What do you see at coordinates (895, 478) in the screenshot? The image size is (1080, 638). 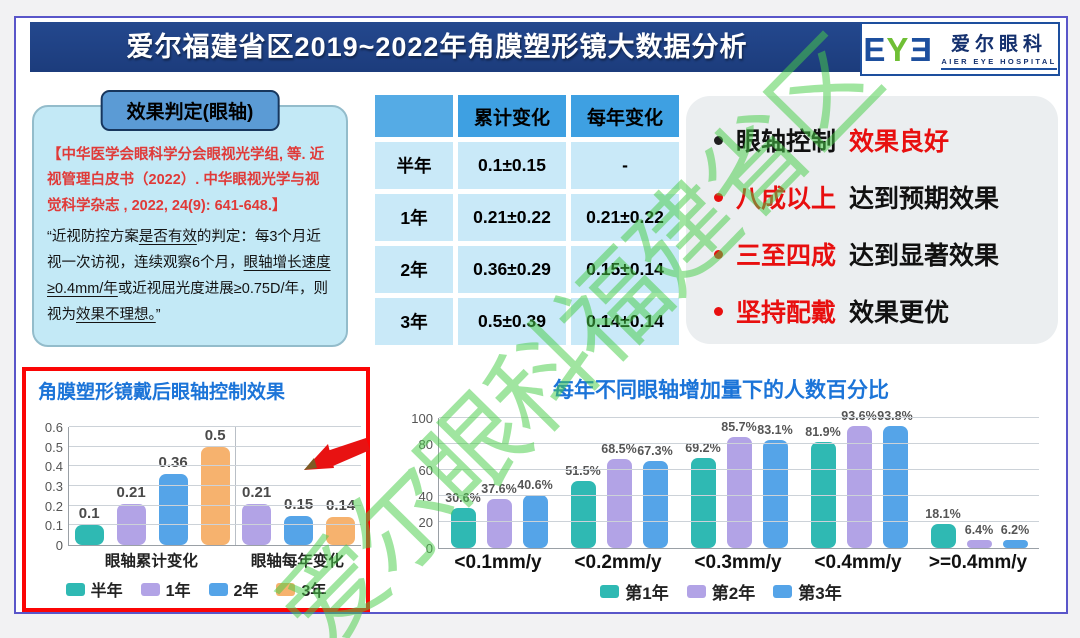 I see `bar: 93.8%` at bounding box center [895, 478].